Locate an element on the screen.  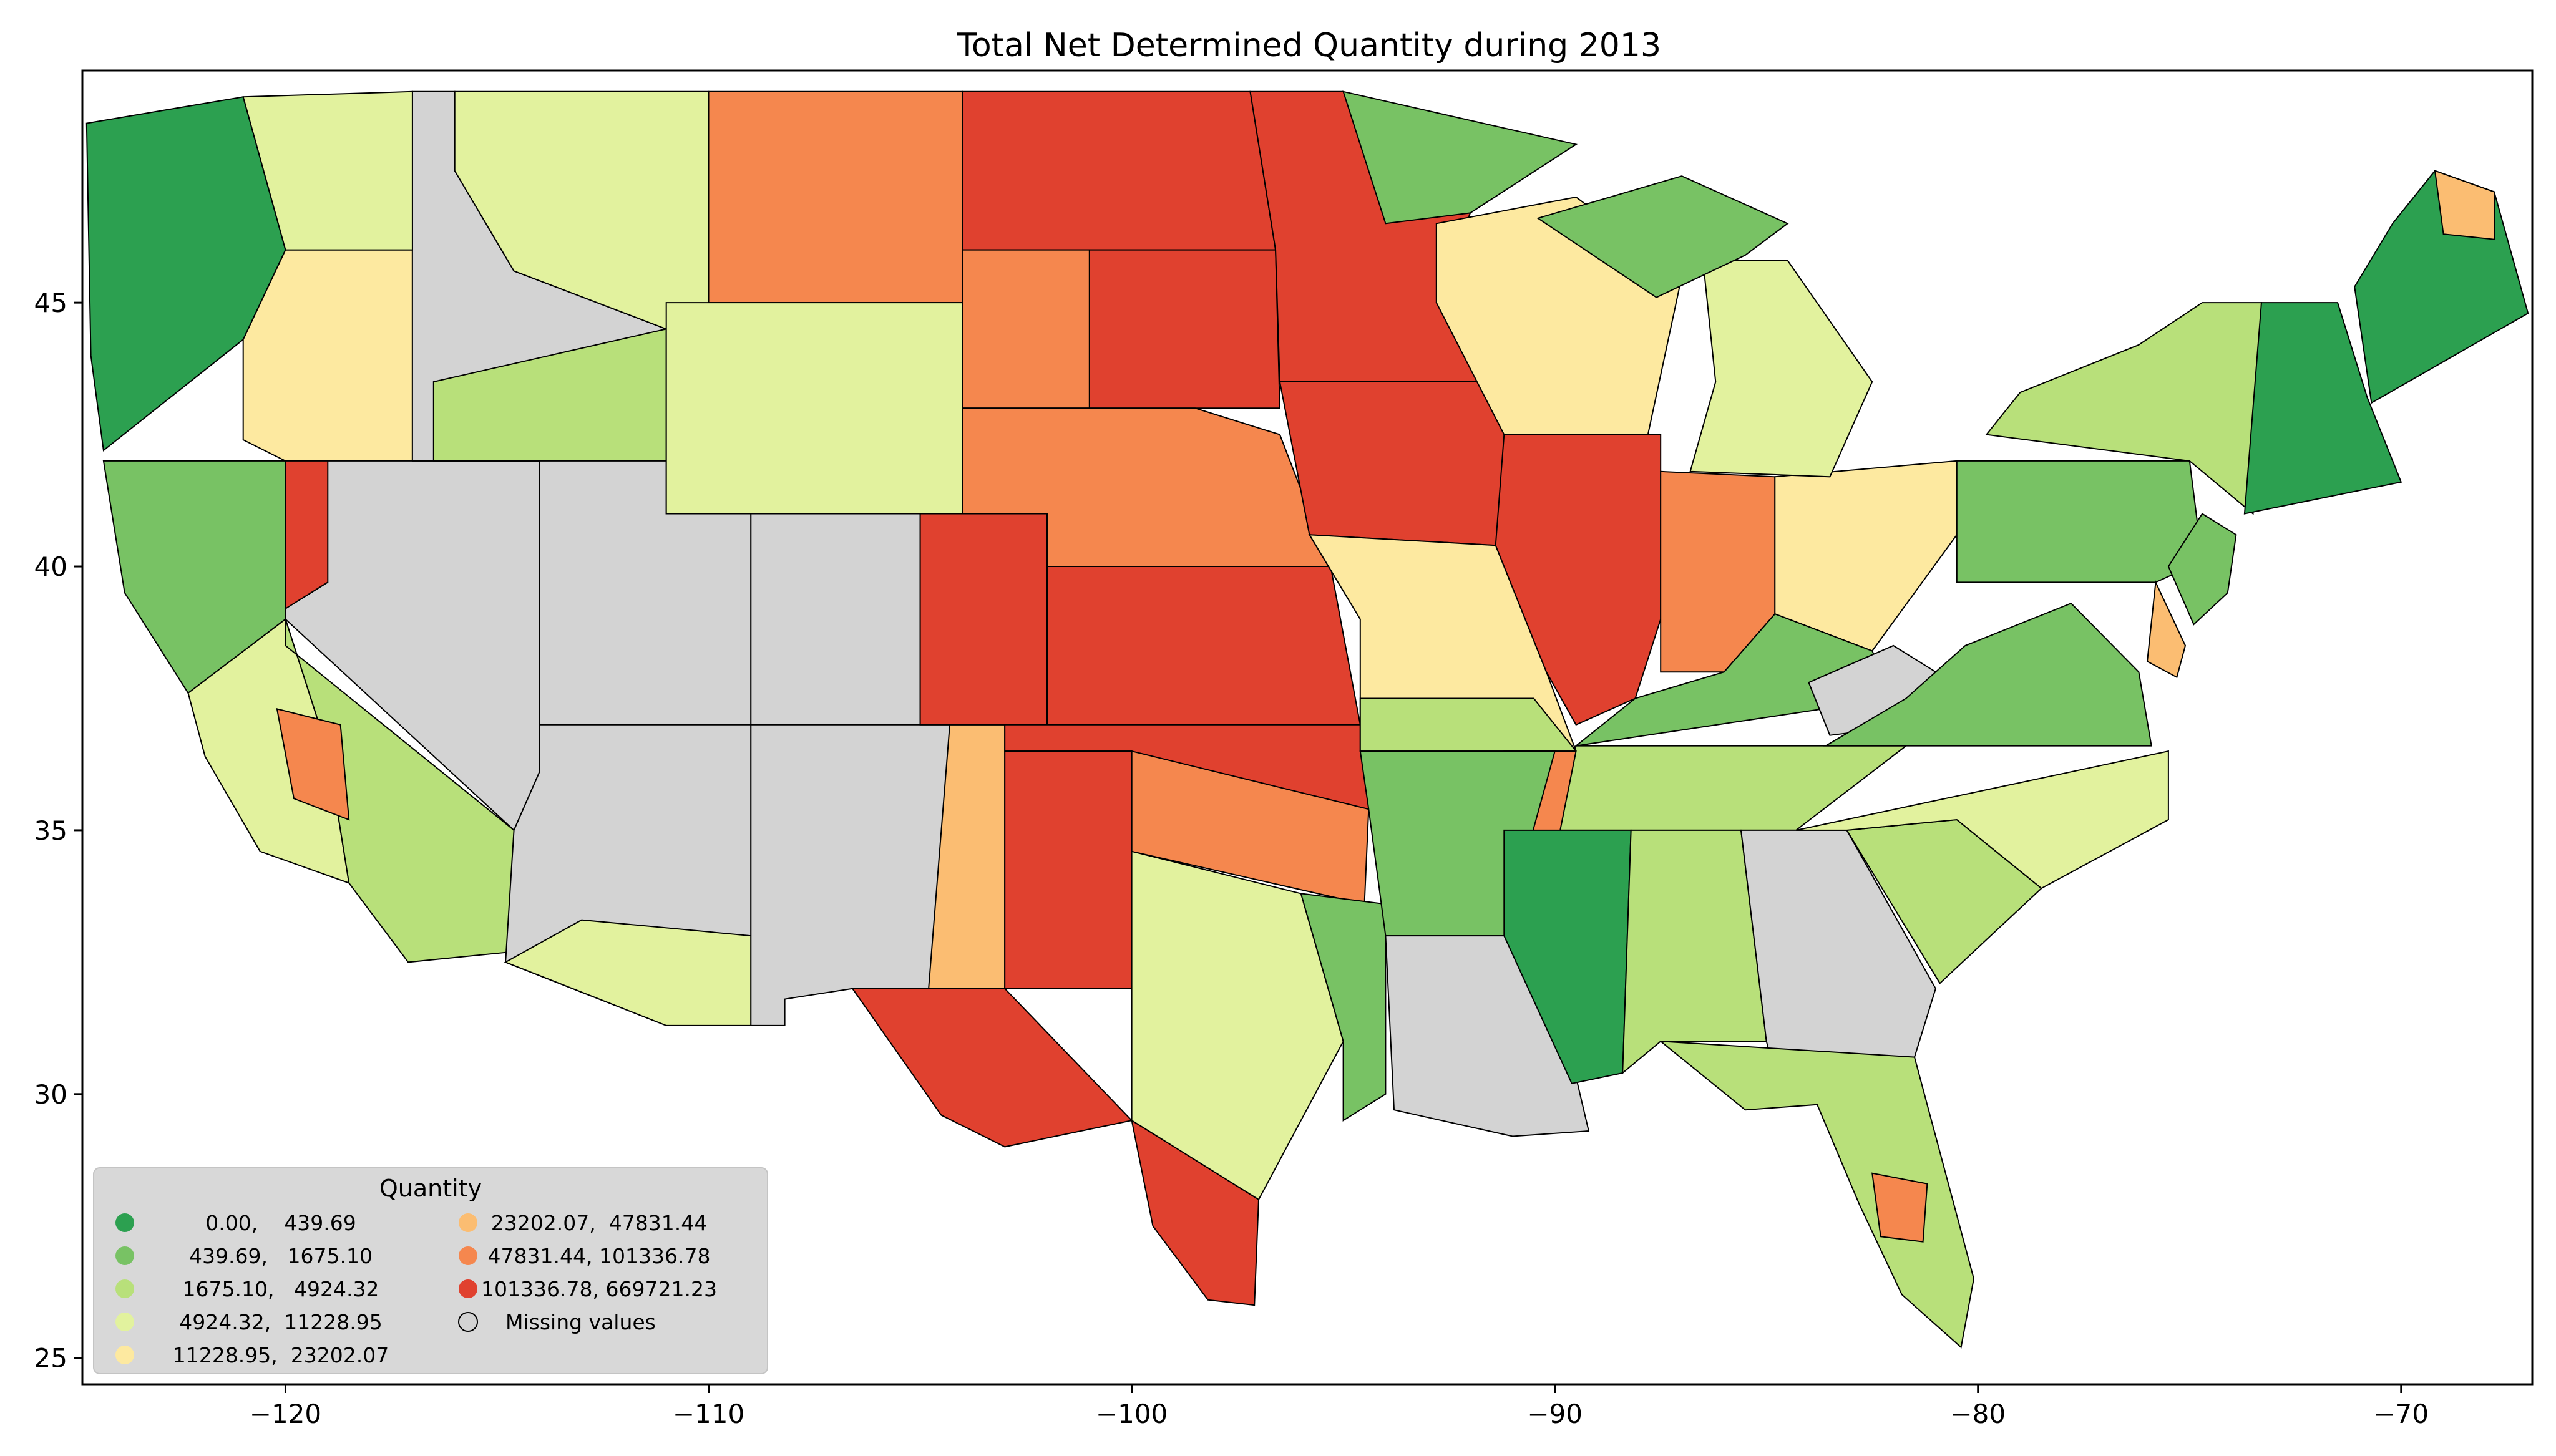
x-tick-label-0: −120 is located at coordinates (285, 1414).